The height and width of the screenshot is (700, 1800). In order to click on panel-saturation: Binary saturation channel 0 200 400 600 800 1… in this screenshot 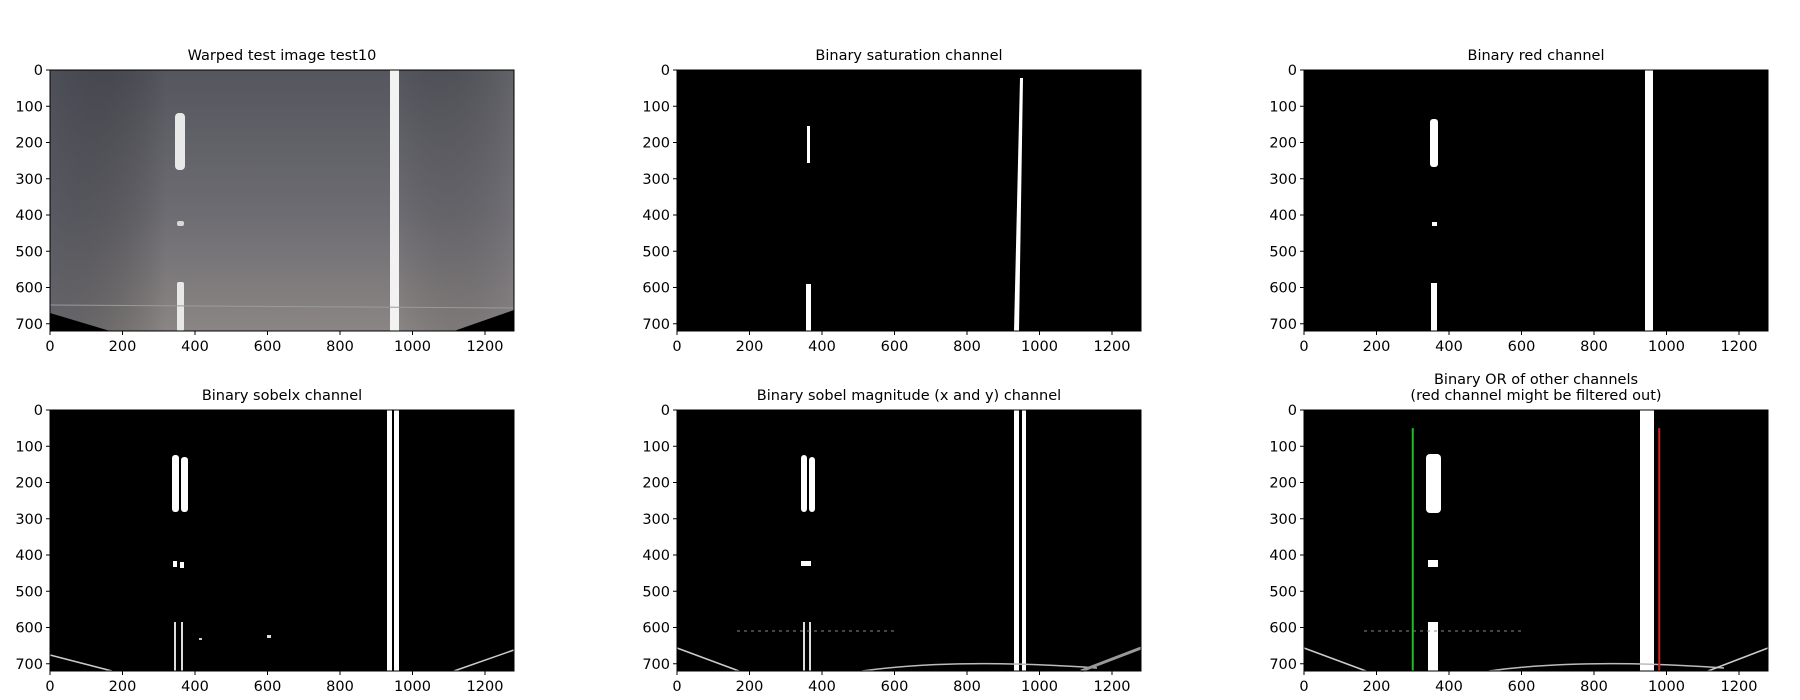, I will do `click(892, 201)`.